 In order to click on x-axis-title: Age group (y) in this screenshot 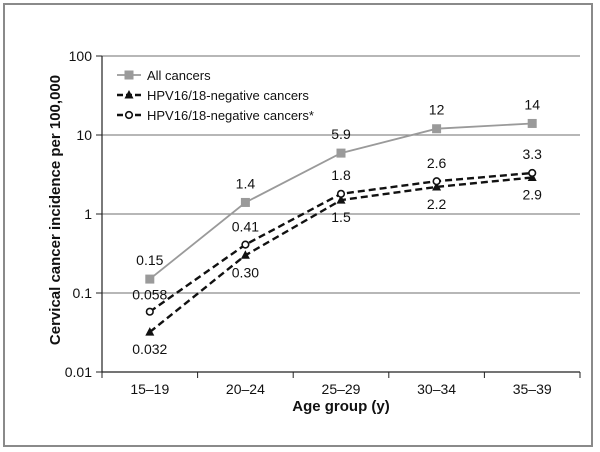, I will do `click(341, 406)`.